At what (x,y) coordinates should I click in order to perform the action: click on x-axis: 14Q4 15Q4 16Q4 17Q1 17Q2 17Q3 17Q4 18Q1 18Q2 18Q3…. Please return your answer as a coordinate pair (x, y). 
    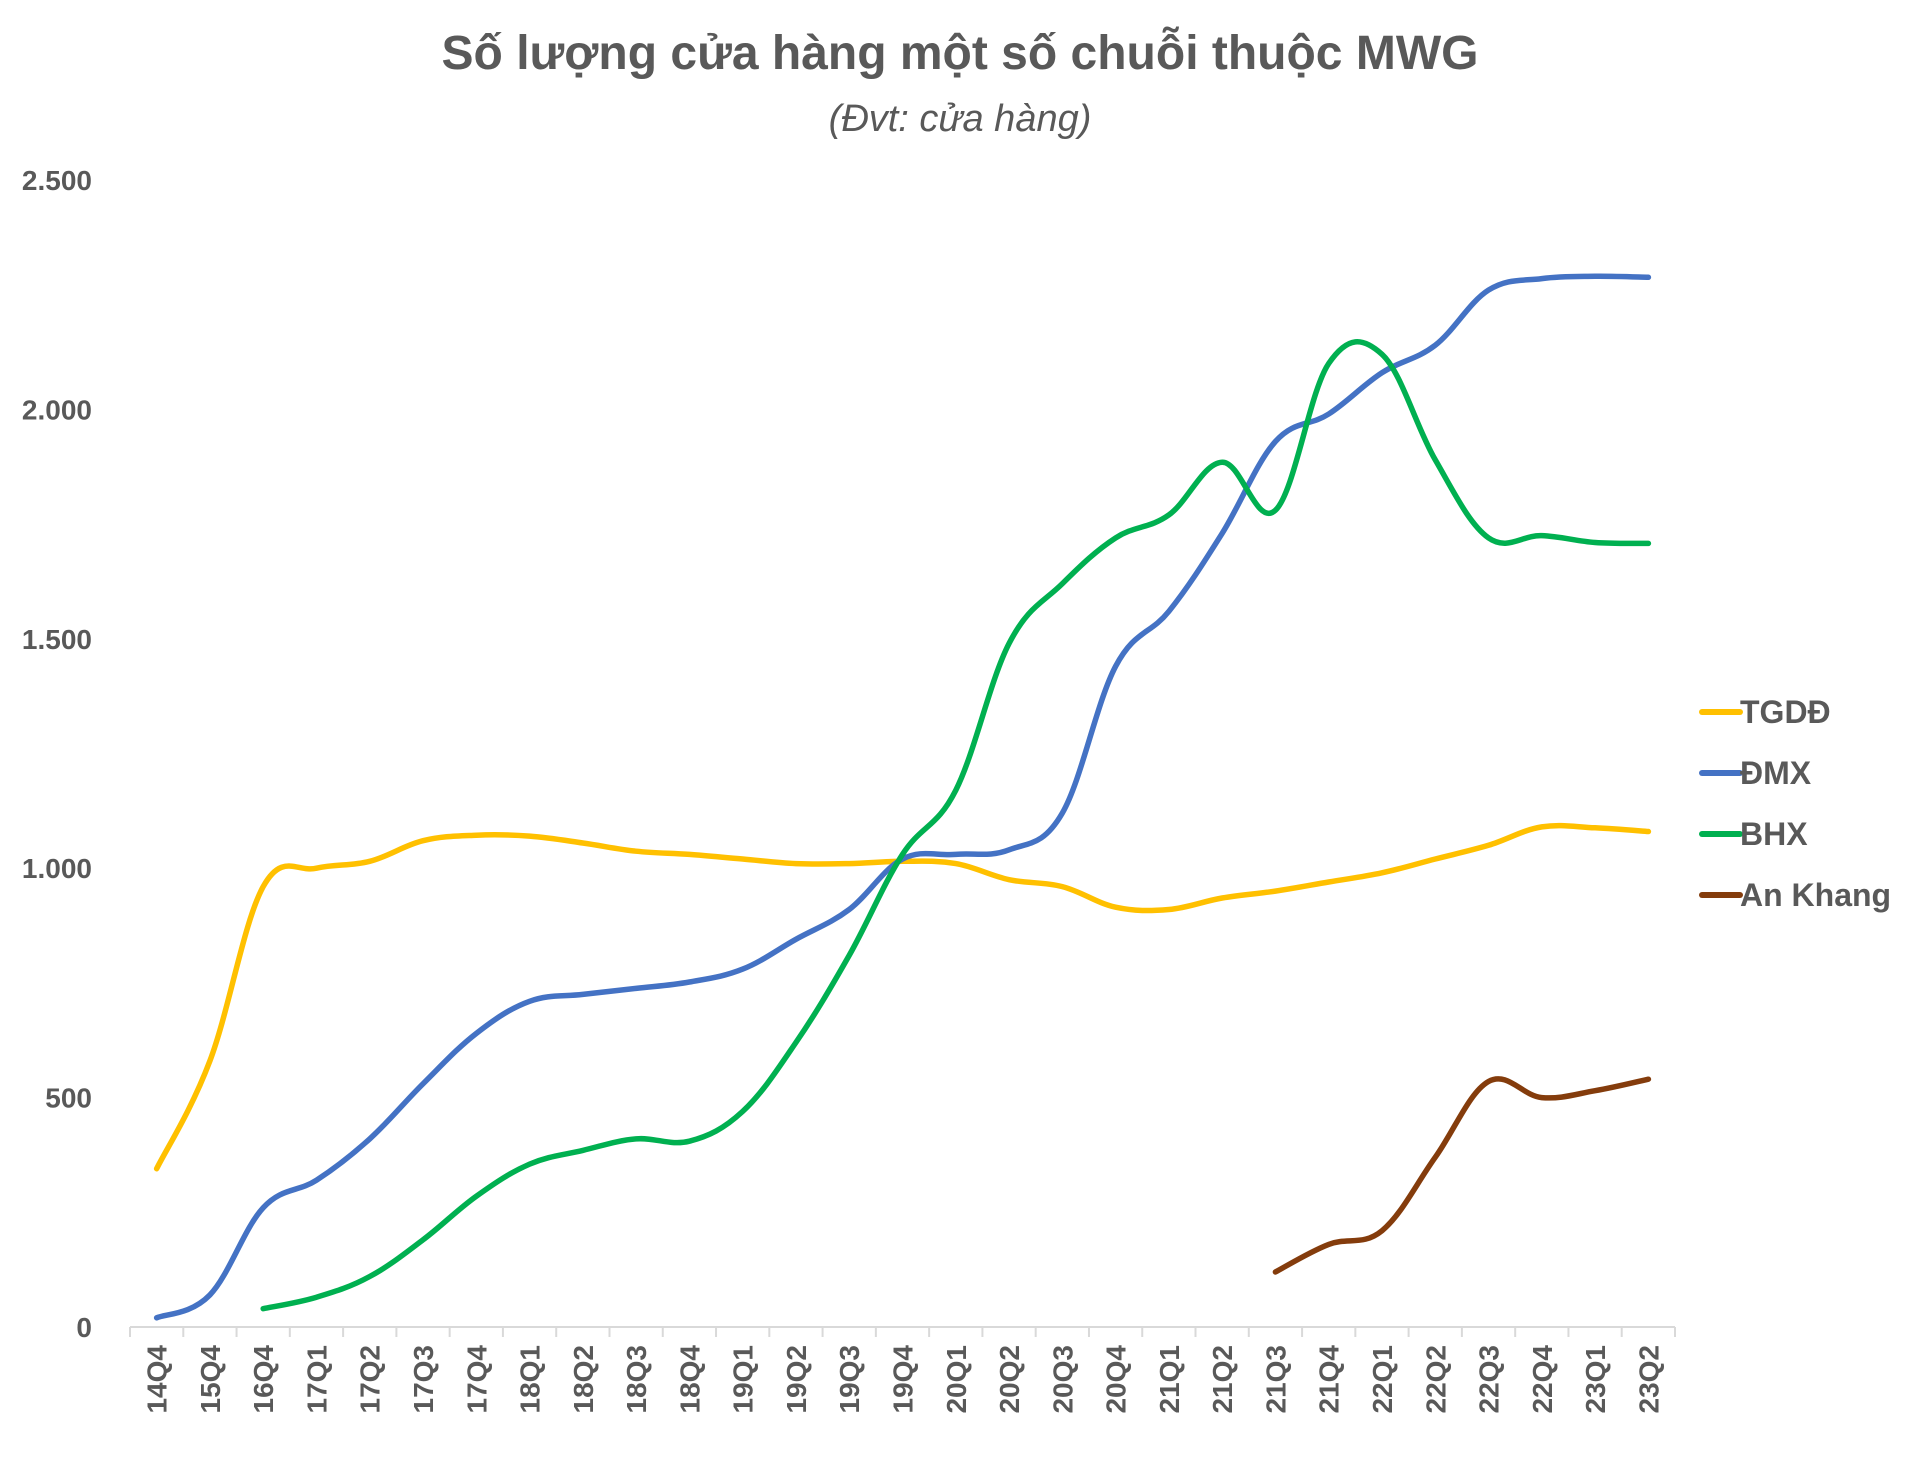
    Looking at the image, I should click on (902, 1370).